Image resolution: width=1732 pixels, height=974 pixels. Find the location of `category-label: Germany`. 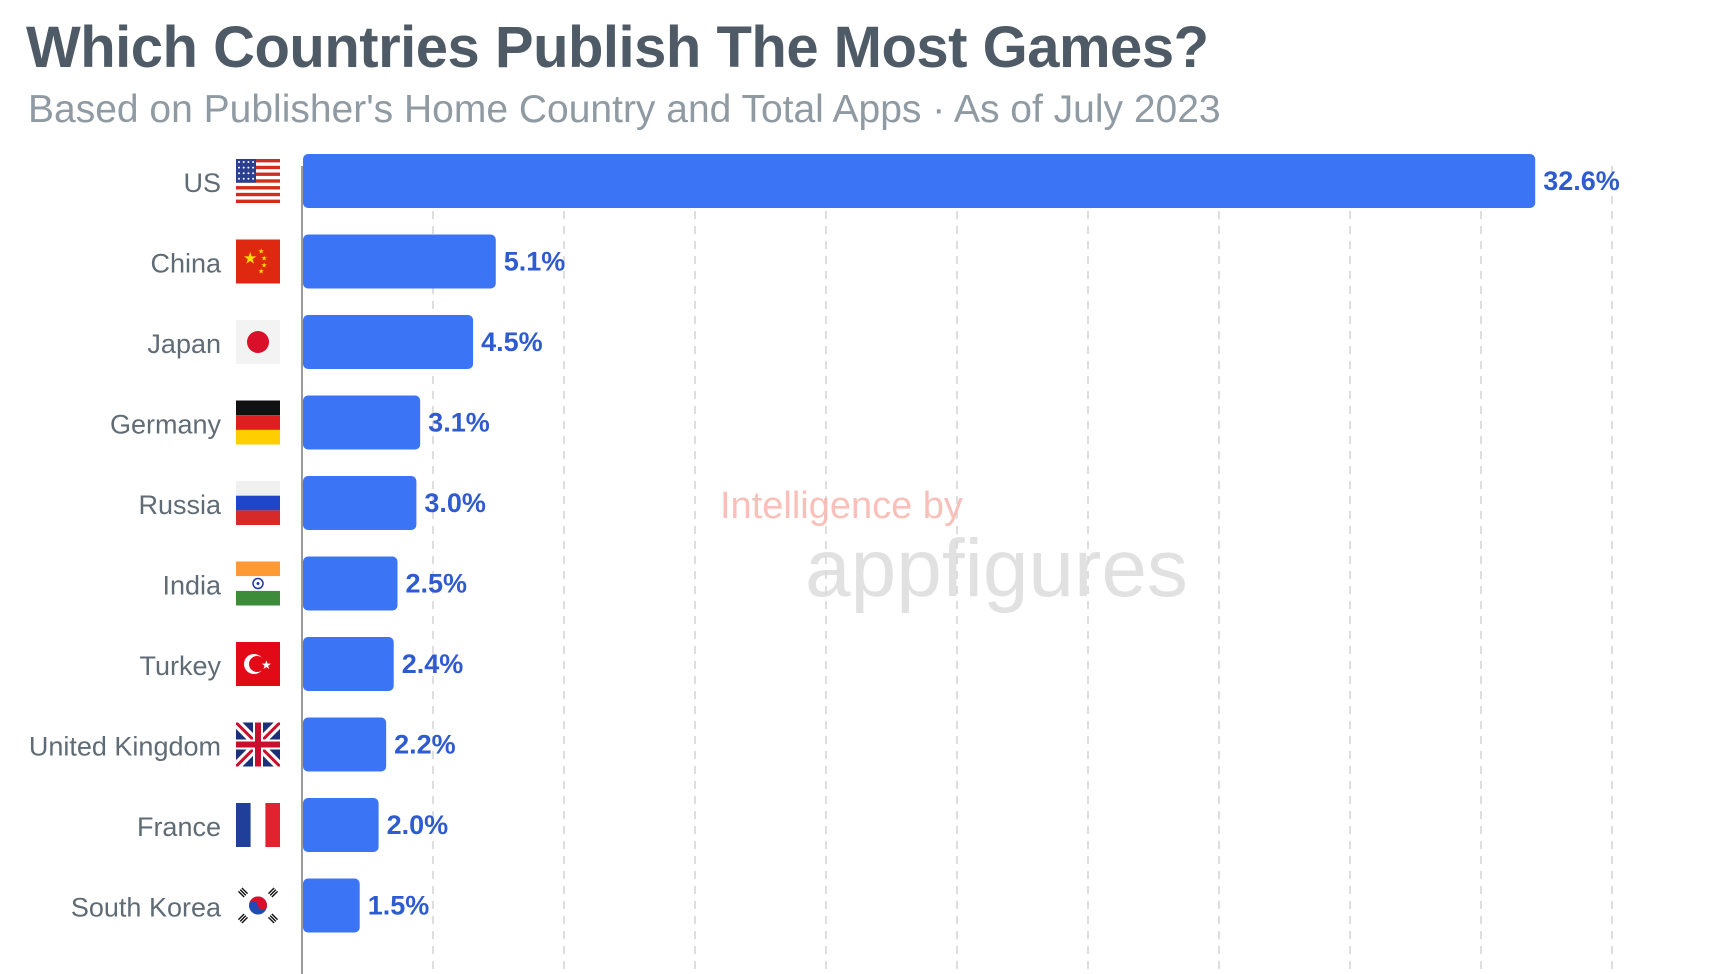

category-label: Germany is located at coordinates (166, 425).